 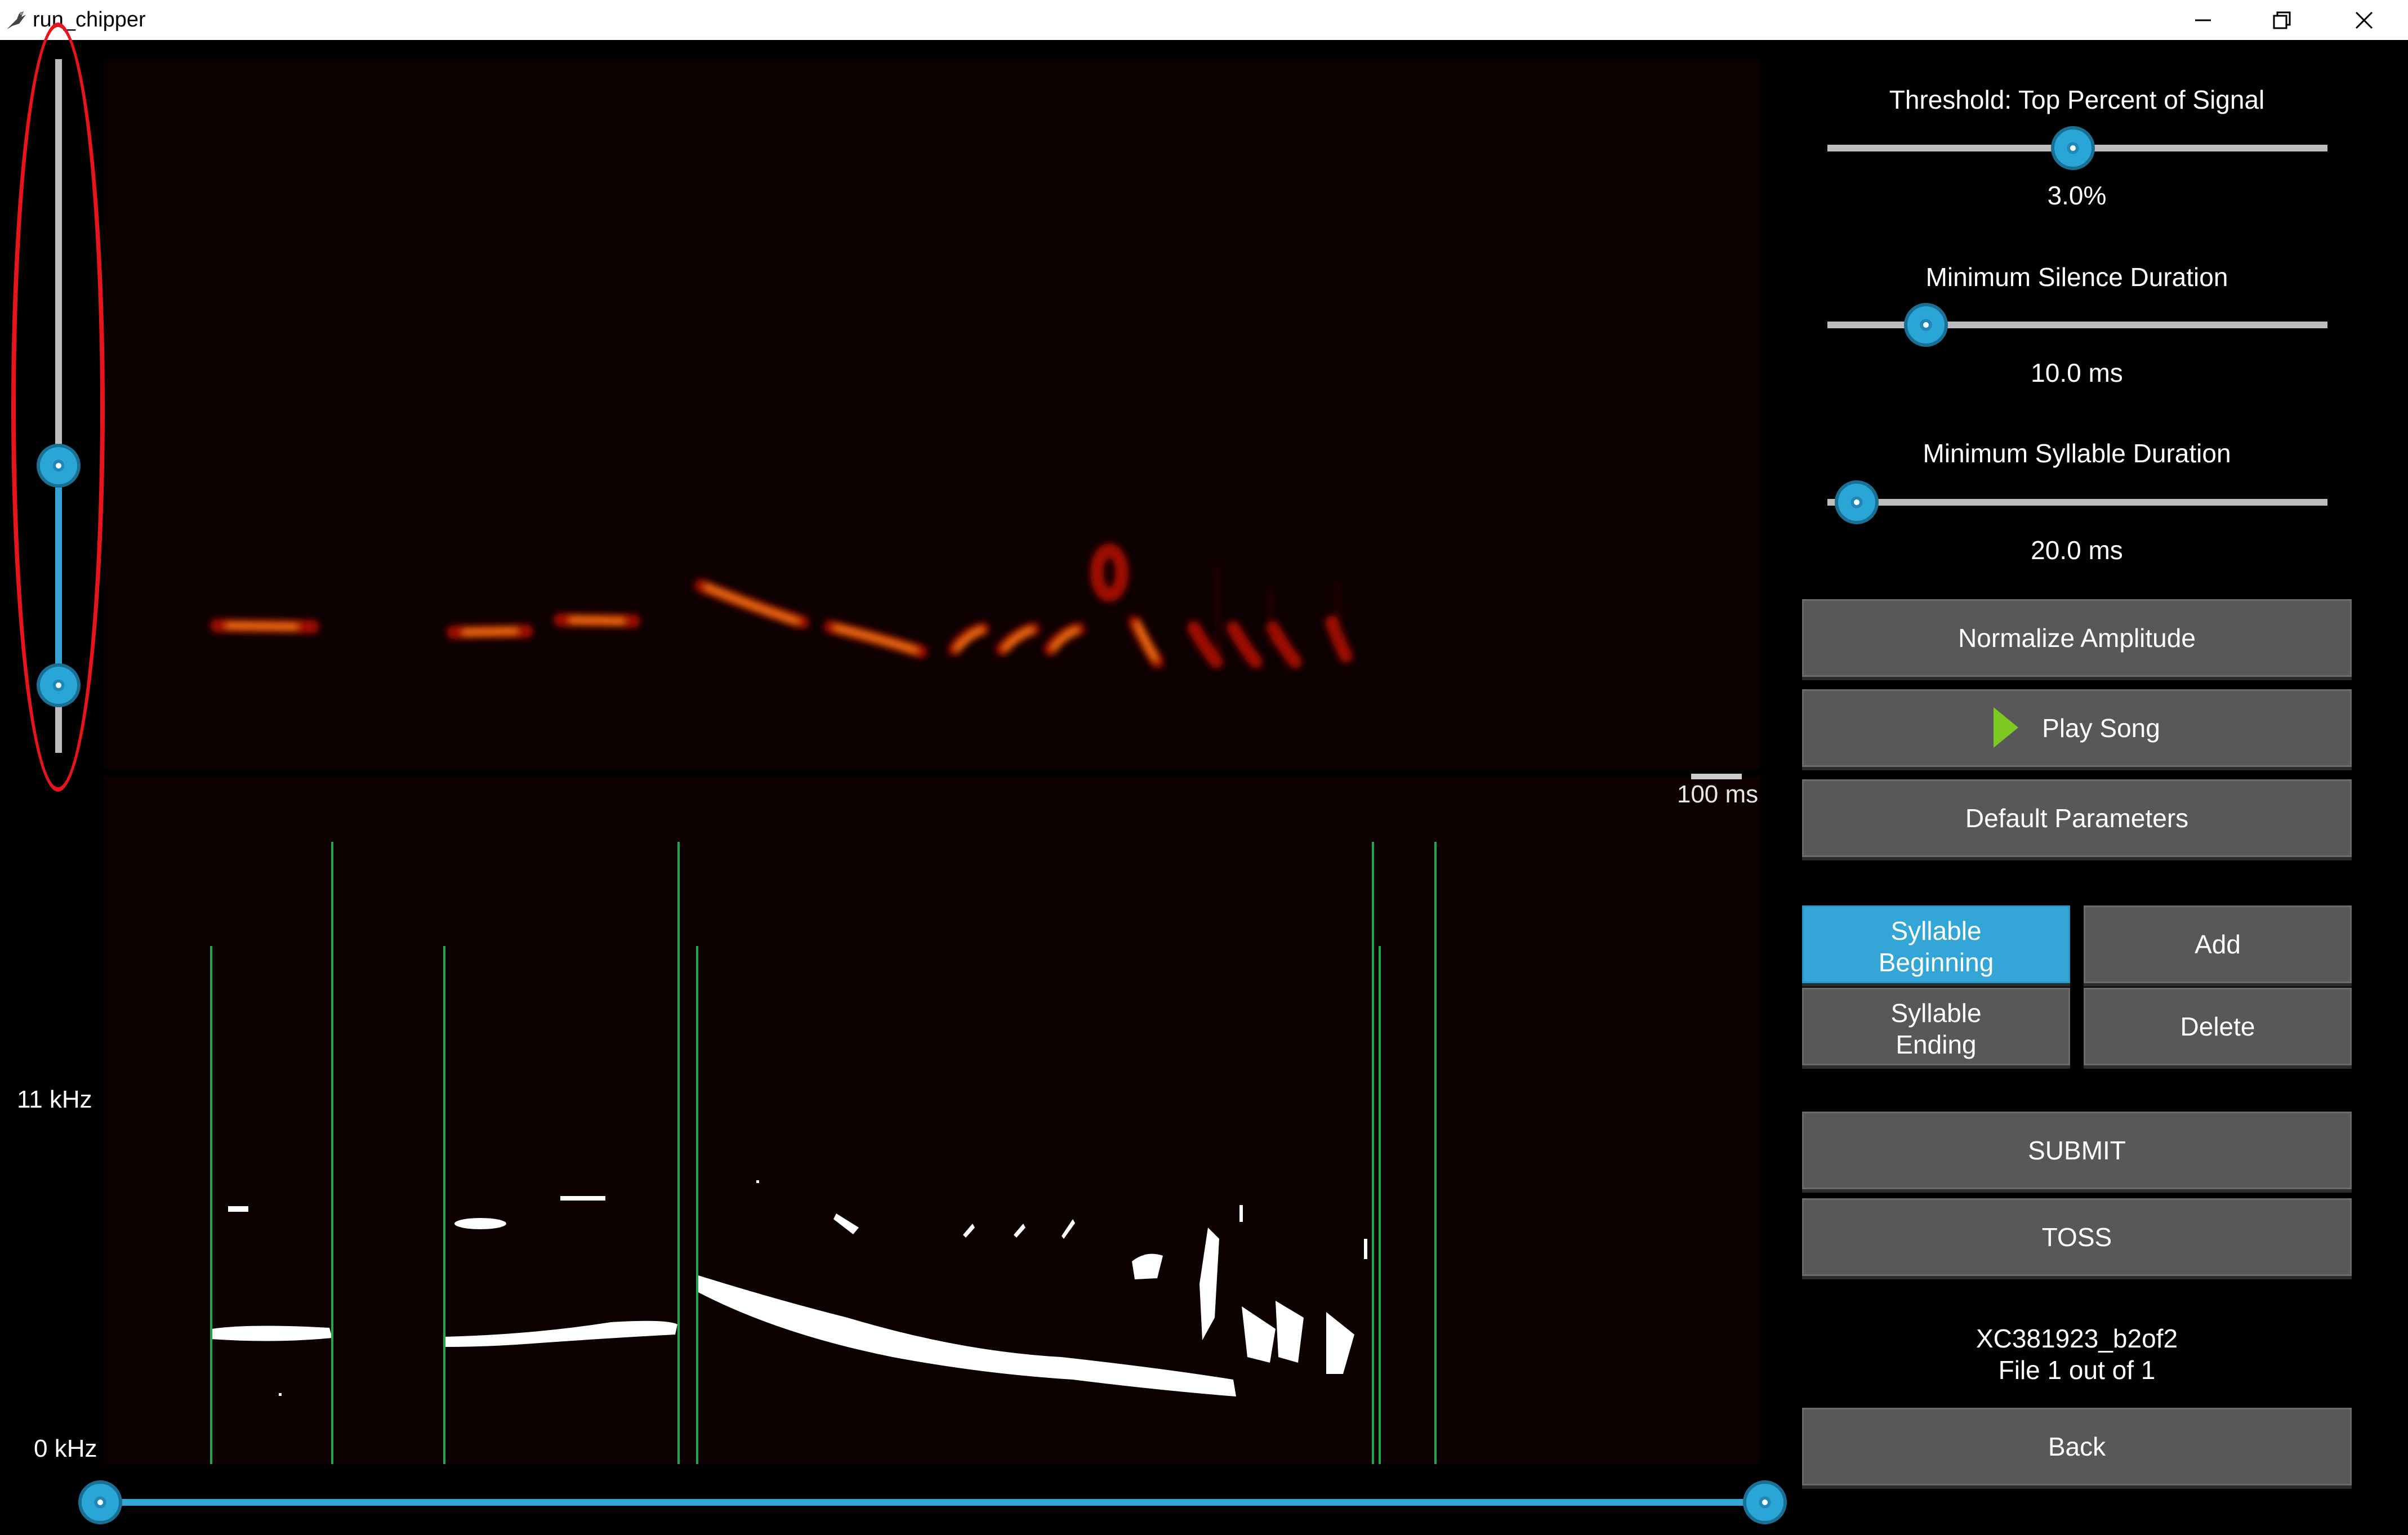 What do you see at coordinates (1926, 325) in the screenshot?
I see `min-silence-slider-handle` at bounding box center [1926, 325].